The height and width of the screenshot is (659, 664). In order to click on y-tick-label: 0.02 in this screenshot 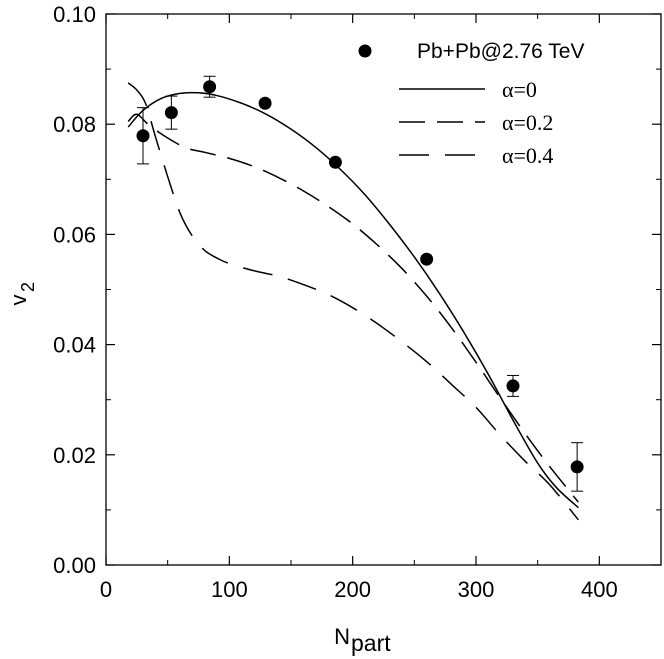, I will do `click(74, 455)`.